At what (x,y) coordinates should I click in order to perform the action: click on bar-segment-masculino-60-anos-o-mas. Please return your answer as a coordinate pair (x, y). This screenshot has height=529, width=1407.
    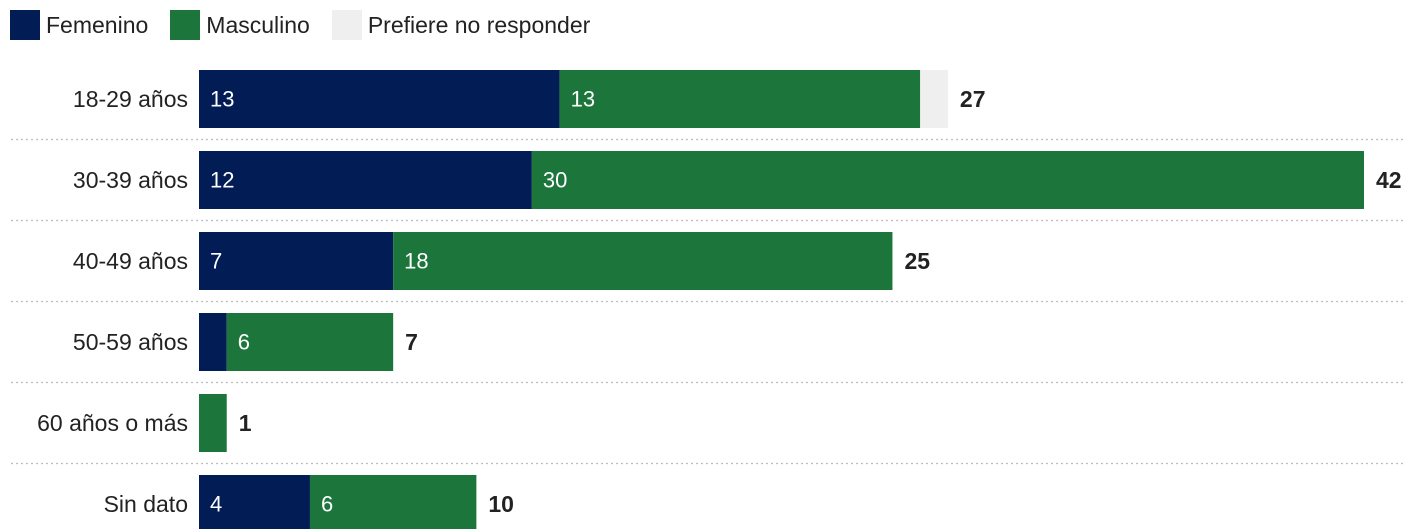
    Looking at the image, I should click on (213, 423).